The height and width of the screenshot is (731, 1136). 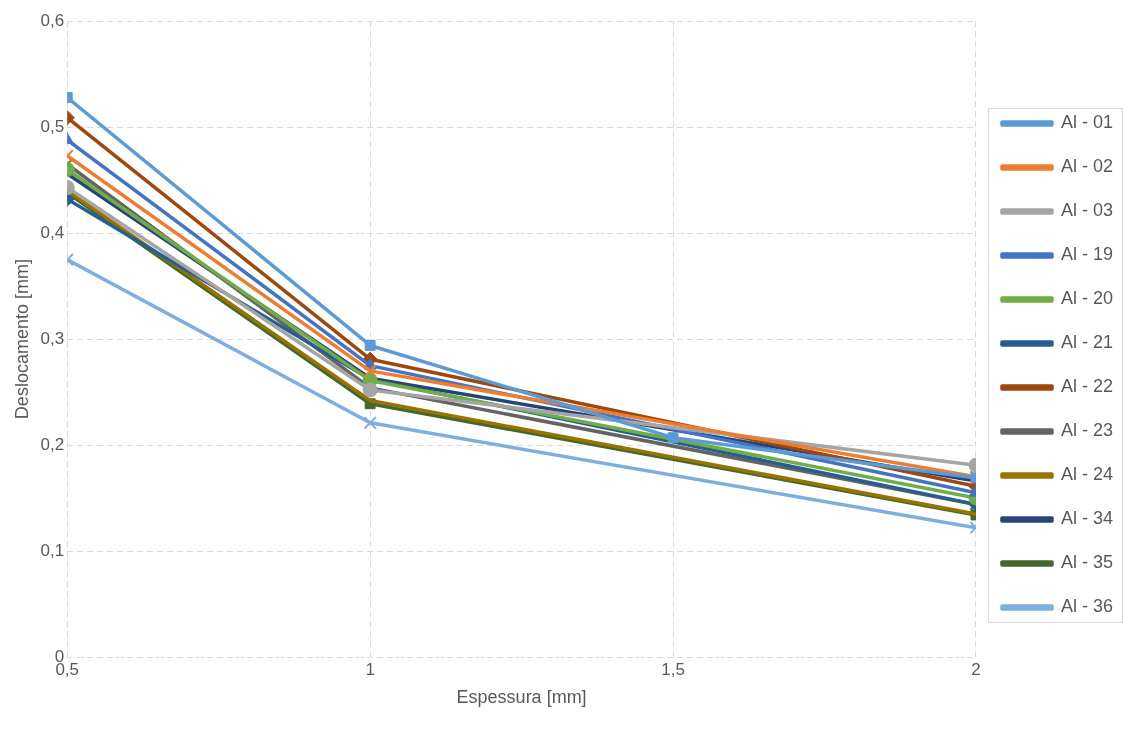 What do you see at coordinates (673, 669) in the screenshot?
I see `x-tick-label: 1,5` at bounding box center [673, 669].